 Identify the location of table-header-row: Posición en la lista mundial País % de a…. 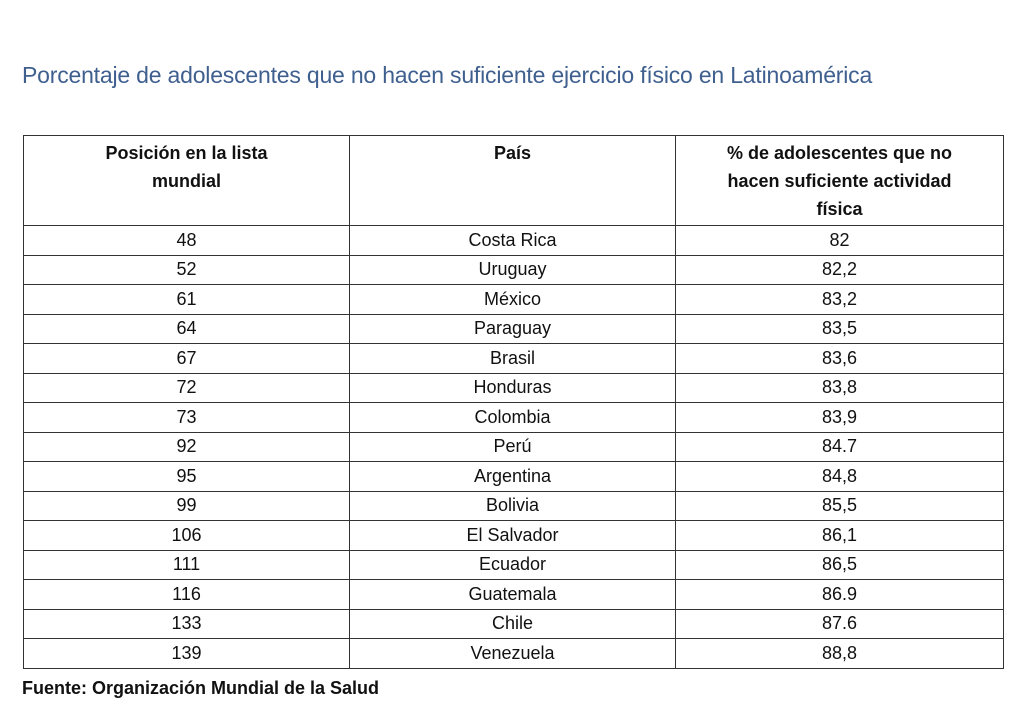
(513, 180).